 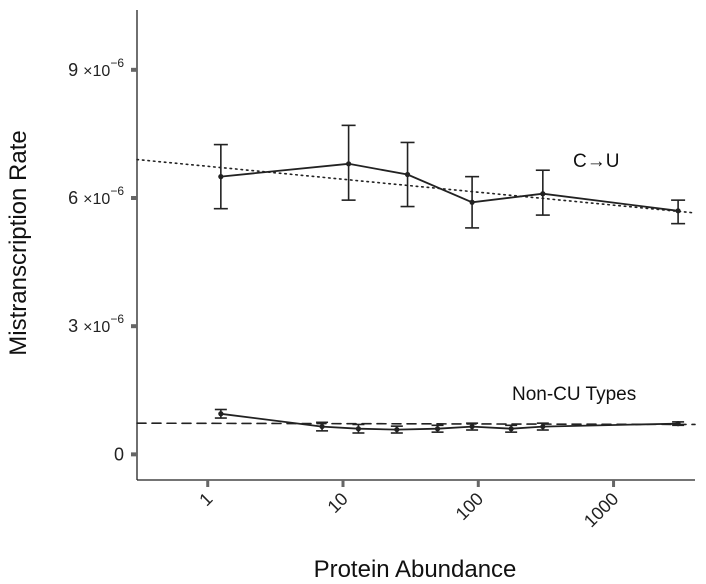 I want to click on trend-line-dotted, so click(x=416, y=186).